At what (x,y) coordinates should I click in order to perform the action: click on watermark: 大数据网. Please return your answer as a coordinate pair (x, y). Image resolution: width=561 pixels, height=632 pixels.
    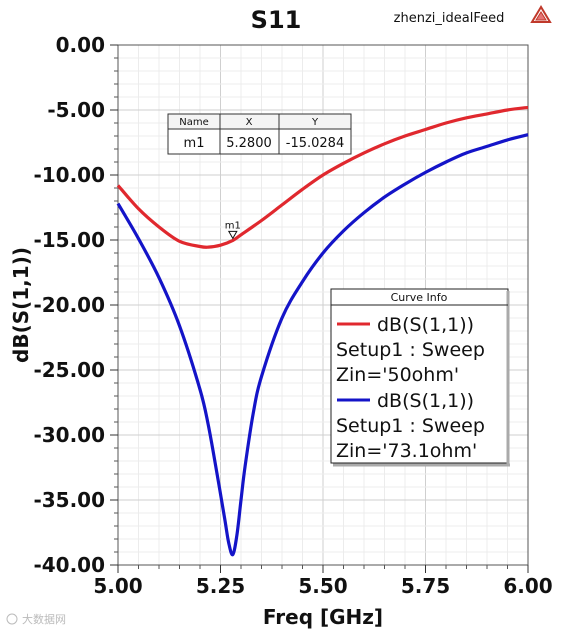
    Looking at the image, I should click on (36, 619).